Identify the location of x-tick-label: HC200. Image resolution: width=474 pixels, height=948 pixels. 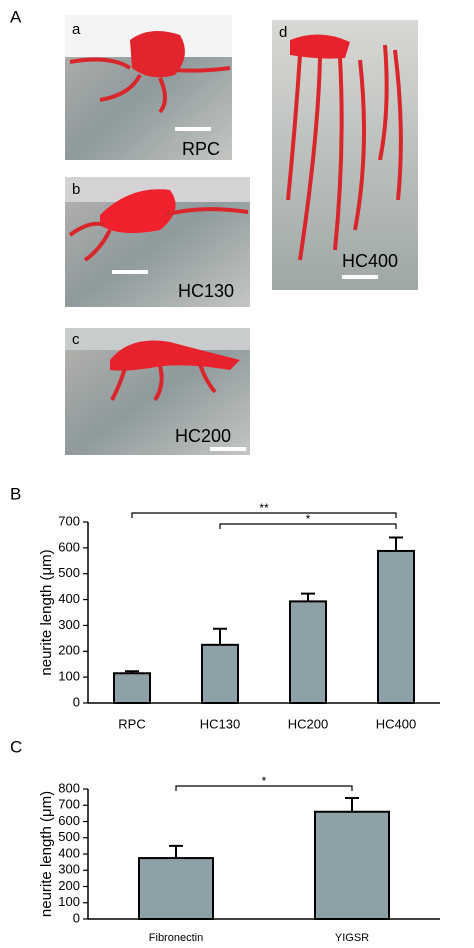
(308, 723).